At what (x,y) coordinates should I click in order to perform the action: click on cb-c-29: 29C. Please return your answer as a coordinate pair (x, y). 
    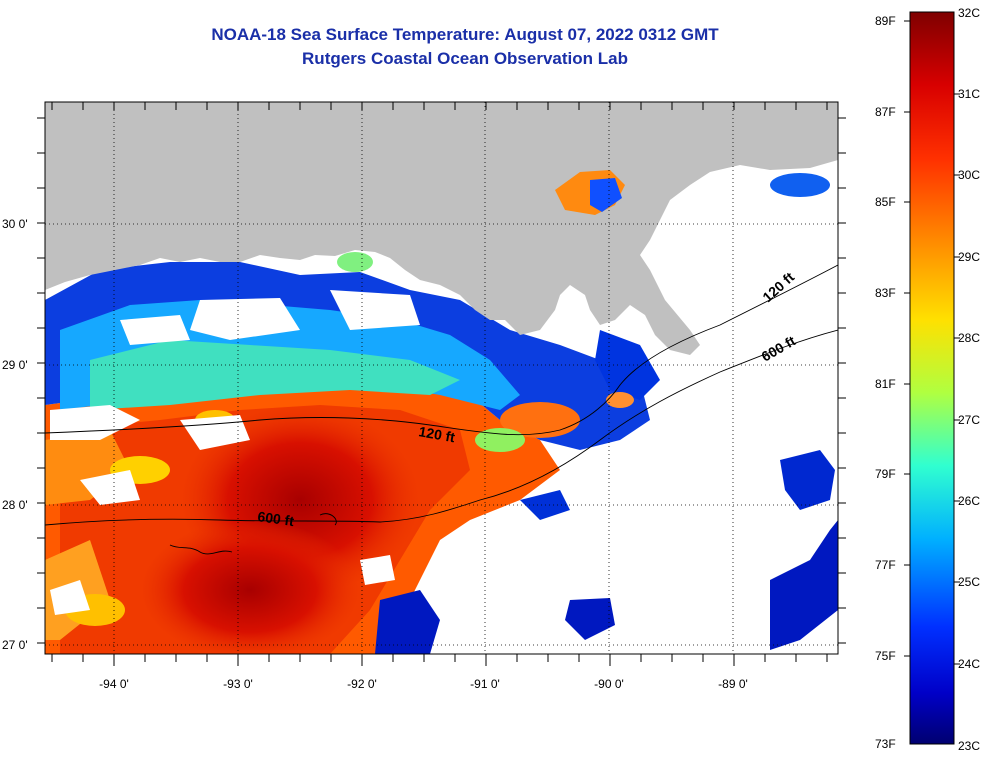
    Looking at the image, I should click on (969, 257).